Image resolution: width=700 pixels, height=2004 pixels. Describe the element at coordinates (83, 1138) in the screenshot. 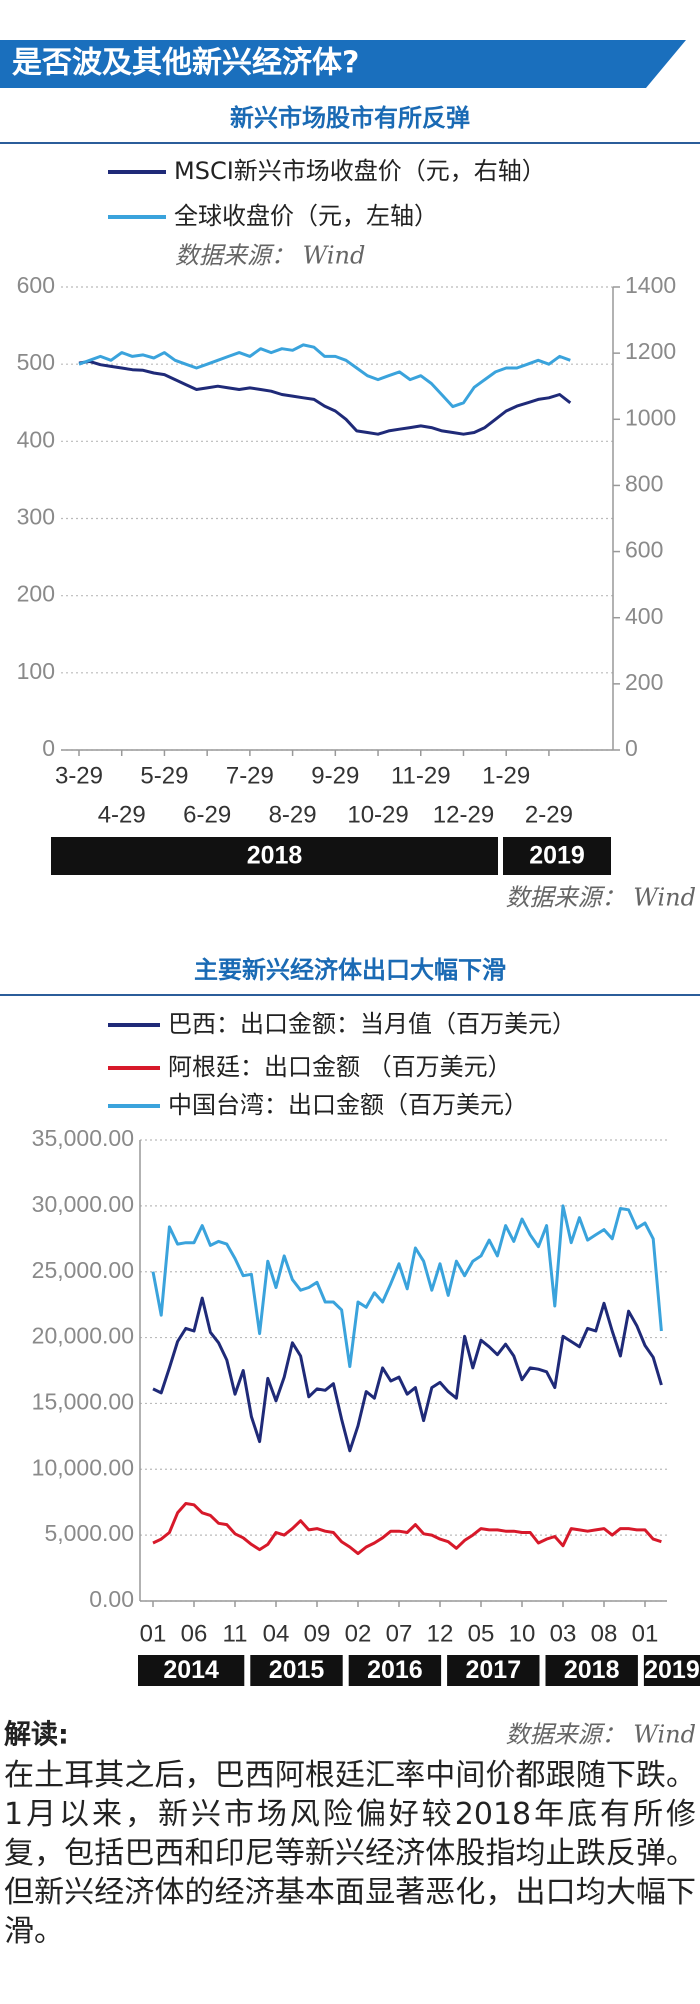

I see `y-tick-label: 35,000.00` at that location.